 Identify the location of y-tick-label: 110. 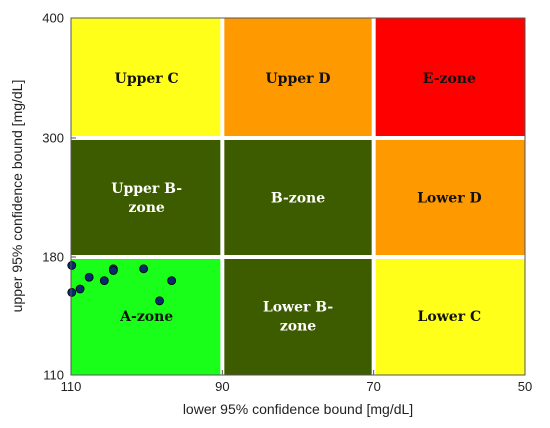
(53, 375).